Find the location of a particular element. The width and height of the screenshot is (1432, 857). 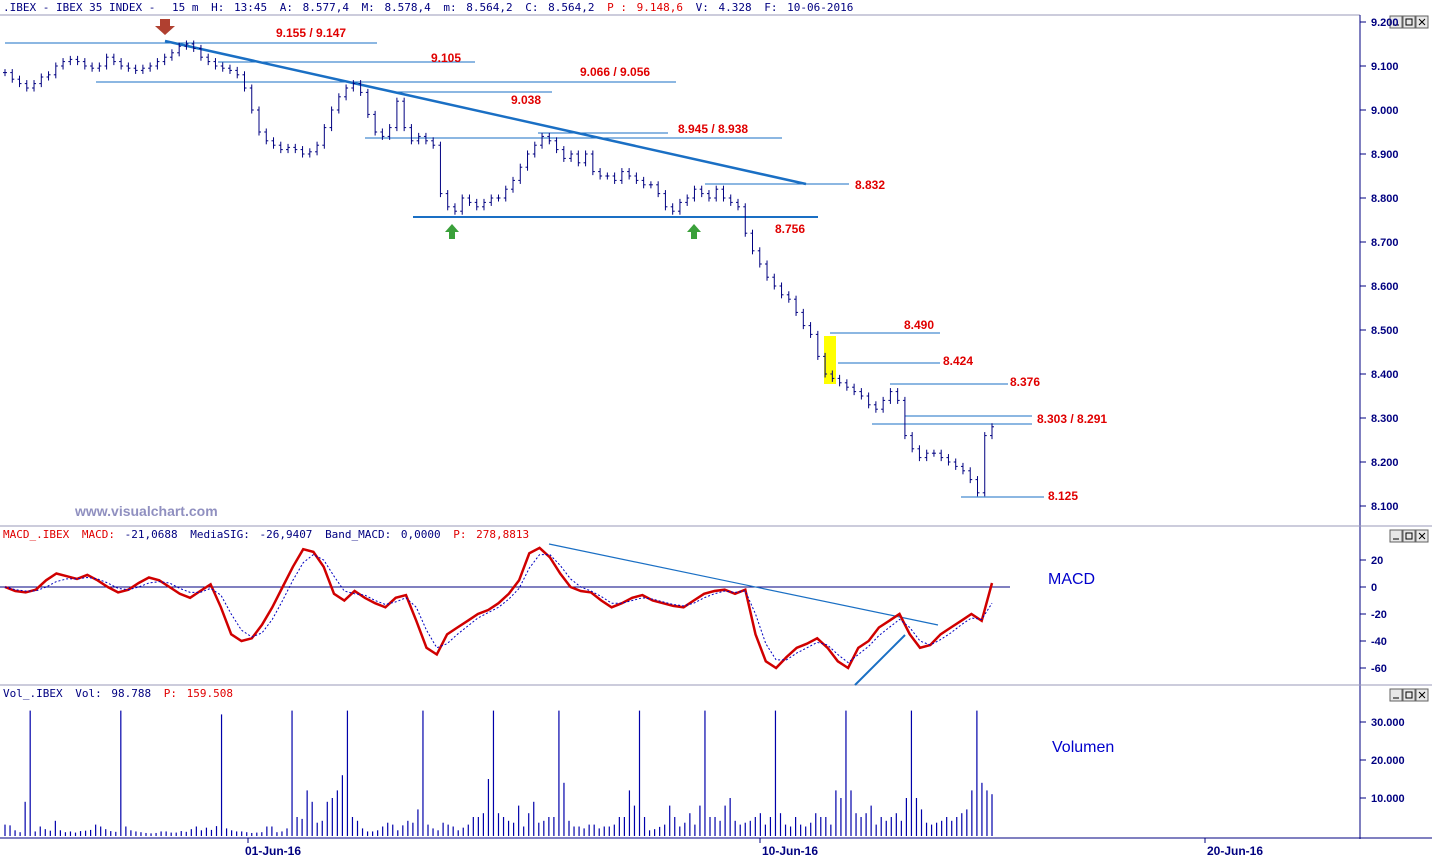

annotation-label: 8.945 / 8.938 is located at coordinates (713, 129).